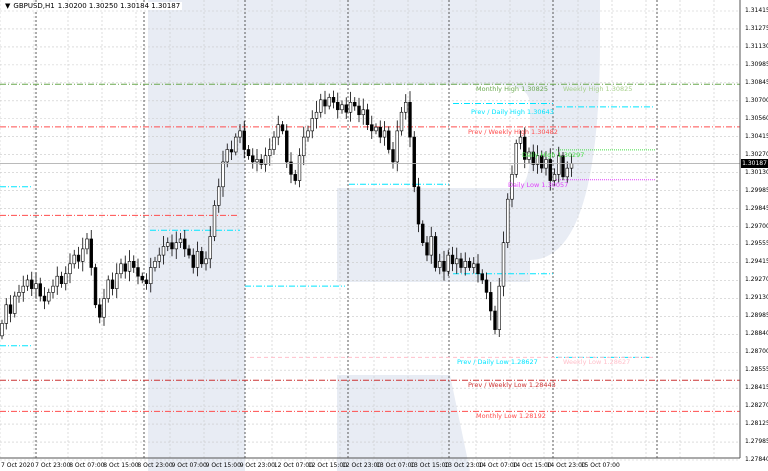 Image resolution: width=768 pixels, height=471 pixels. I want to click on ohlc-readout: 1.30200 1.30250 1.30184 1.30187, so click(119, 6).